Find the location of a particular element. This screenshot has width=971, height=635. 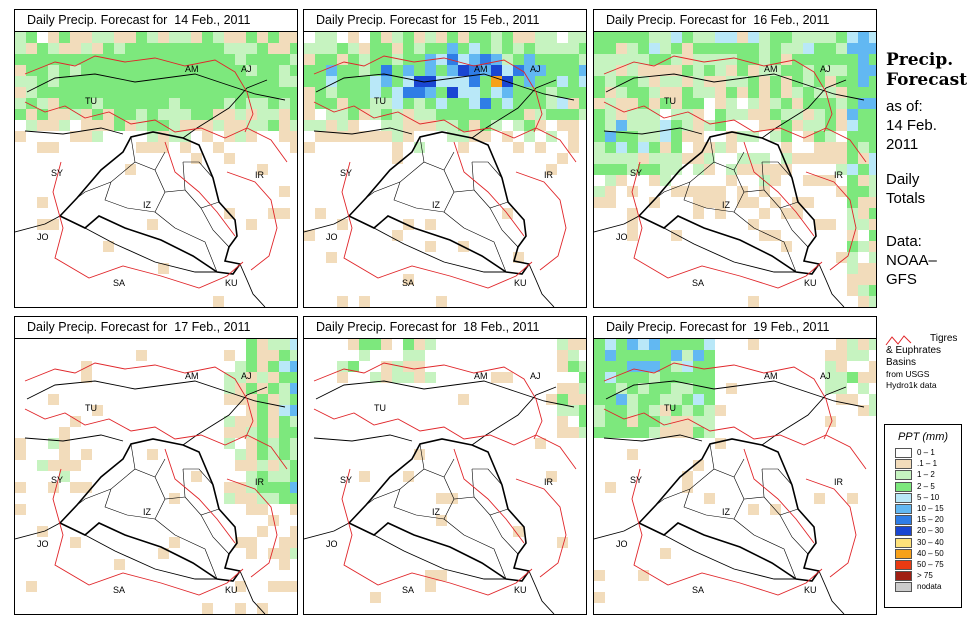

country-label: IR is located at coordinates (549, 175).